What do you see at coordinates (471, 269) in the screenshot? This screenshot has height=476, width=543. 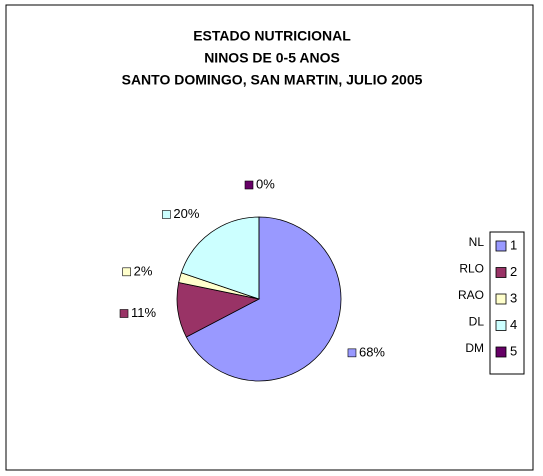 I see `legend-annotation: RLO` at bounding box center [471, 269].